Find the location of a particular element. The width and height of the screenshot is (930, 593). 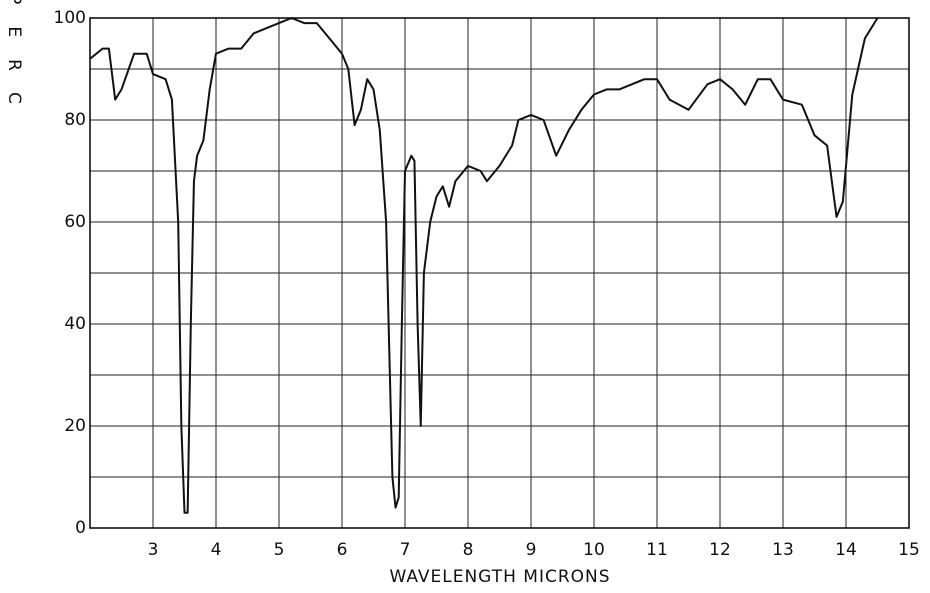

x-axis-label: WAVELENGTH MICRONS is located at coordinates (499, 577).